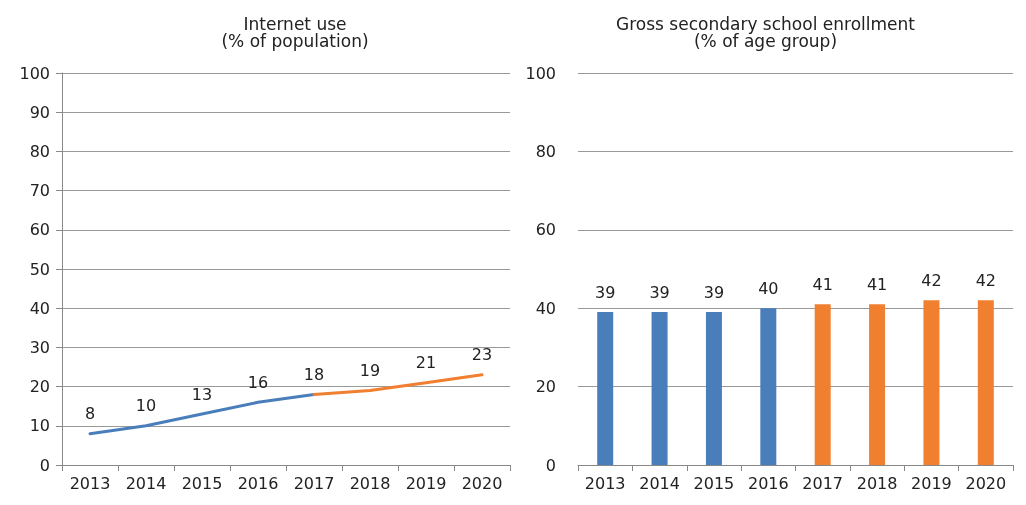 The width and height of the screenshot is (1026, 505). Describe the element at coordinates (39, 112) in the screenshot. I see `y-tick-label: 90` at that location.